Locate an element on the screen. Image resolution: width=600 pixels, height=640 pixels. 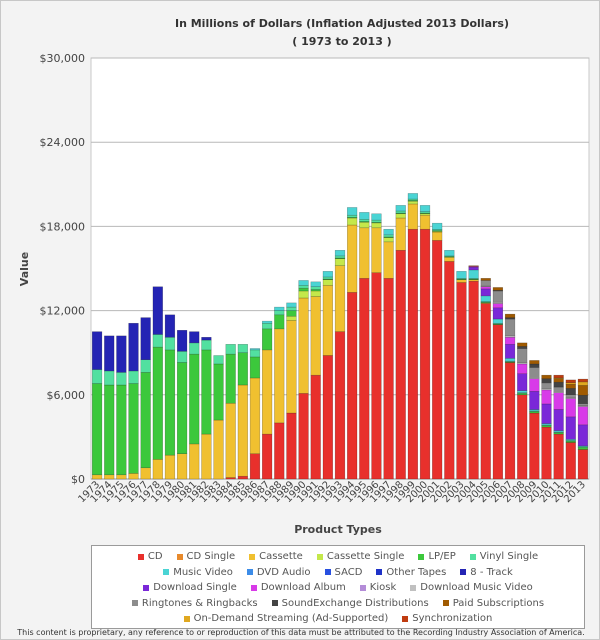
legend-item: Kiosk is located at coordinates (378, 587).